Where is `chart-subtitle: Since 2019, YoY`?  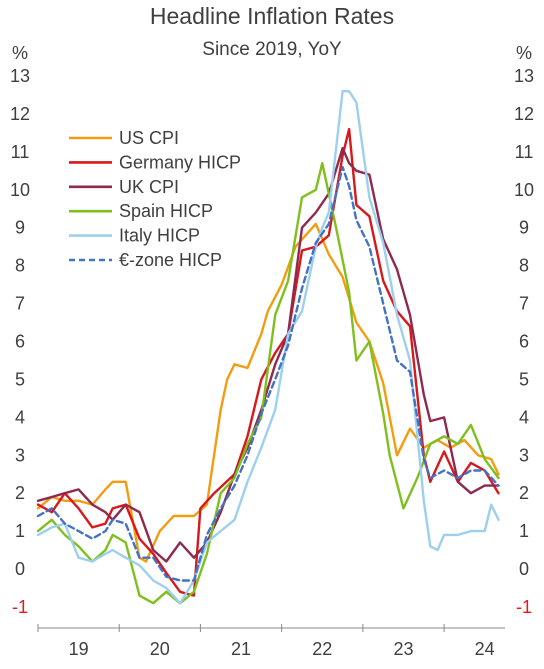 chart-subtitle: Since 2019, YoY is located at coordinates (272, 49).